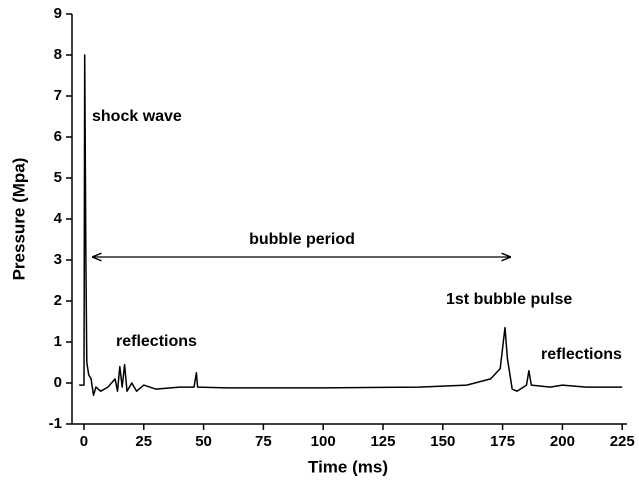  Describe the element at coordinates (137, 116) in the screenshot. I see `annotation: shock wave` at that location.